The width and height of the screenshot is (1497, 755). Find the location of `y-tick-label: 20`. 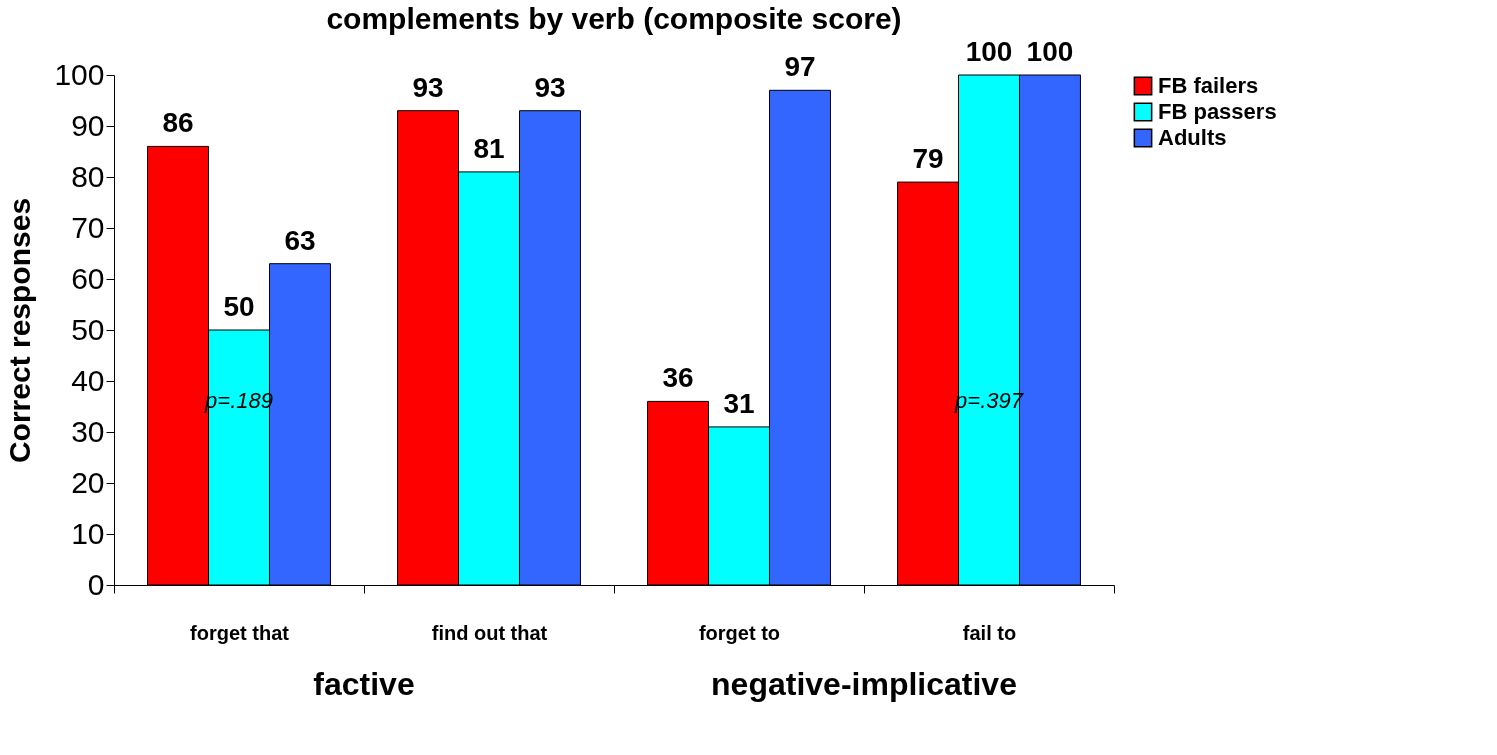

y-tick-label: 20 is located at coordinates (88, 482).